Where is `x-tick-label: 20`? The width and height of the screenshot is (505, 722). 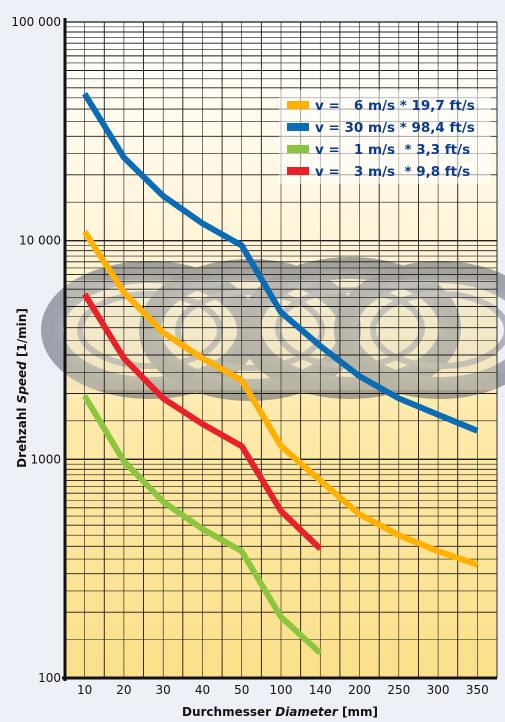
x-tick-label: 20 is located at coordinates (123, 690).